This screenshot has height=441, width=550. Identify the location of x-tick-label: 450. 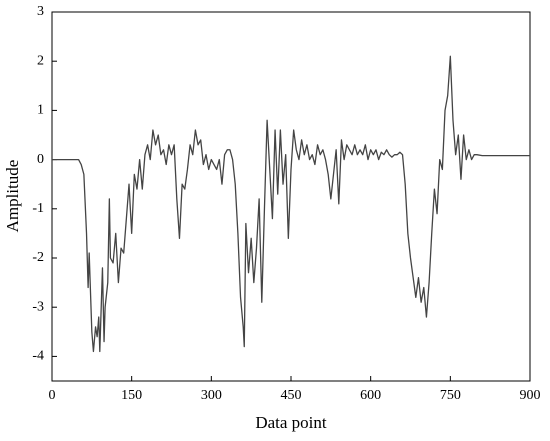
(291, 395).